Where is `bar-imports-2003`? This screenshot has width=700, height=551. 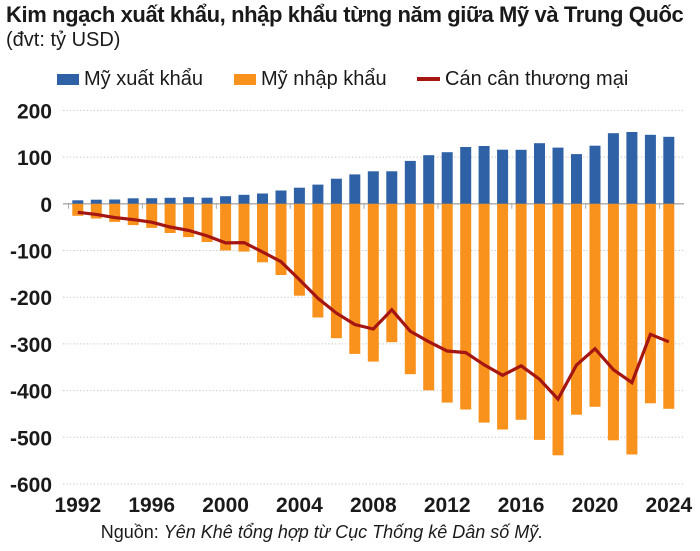
bar-imports-2003 is located at coordinates (281, 239).